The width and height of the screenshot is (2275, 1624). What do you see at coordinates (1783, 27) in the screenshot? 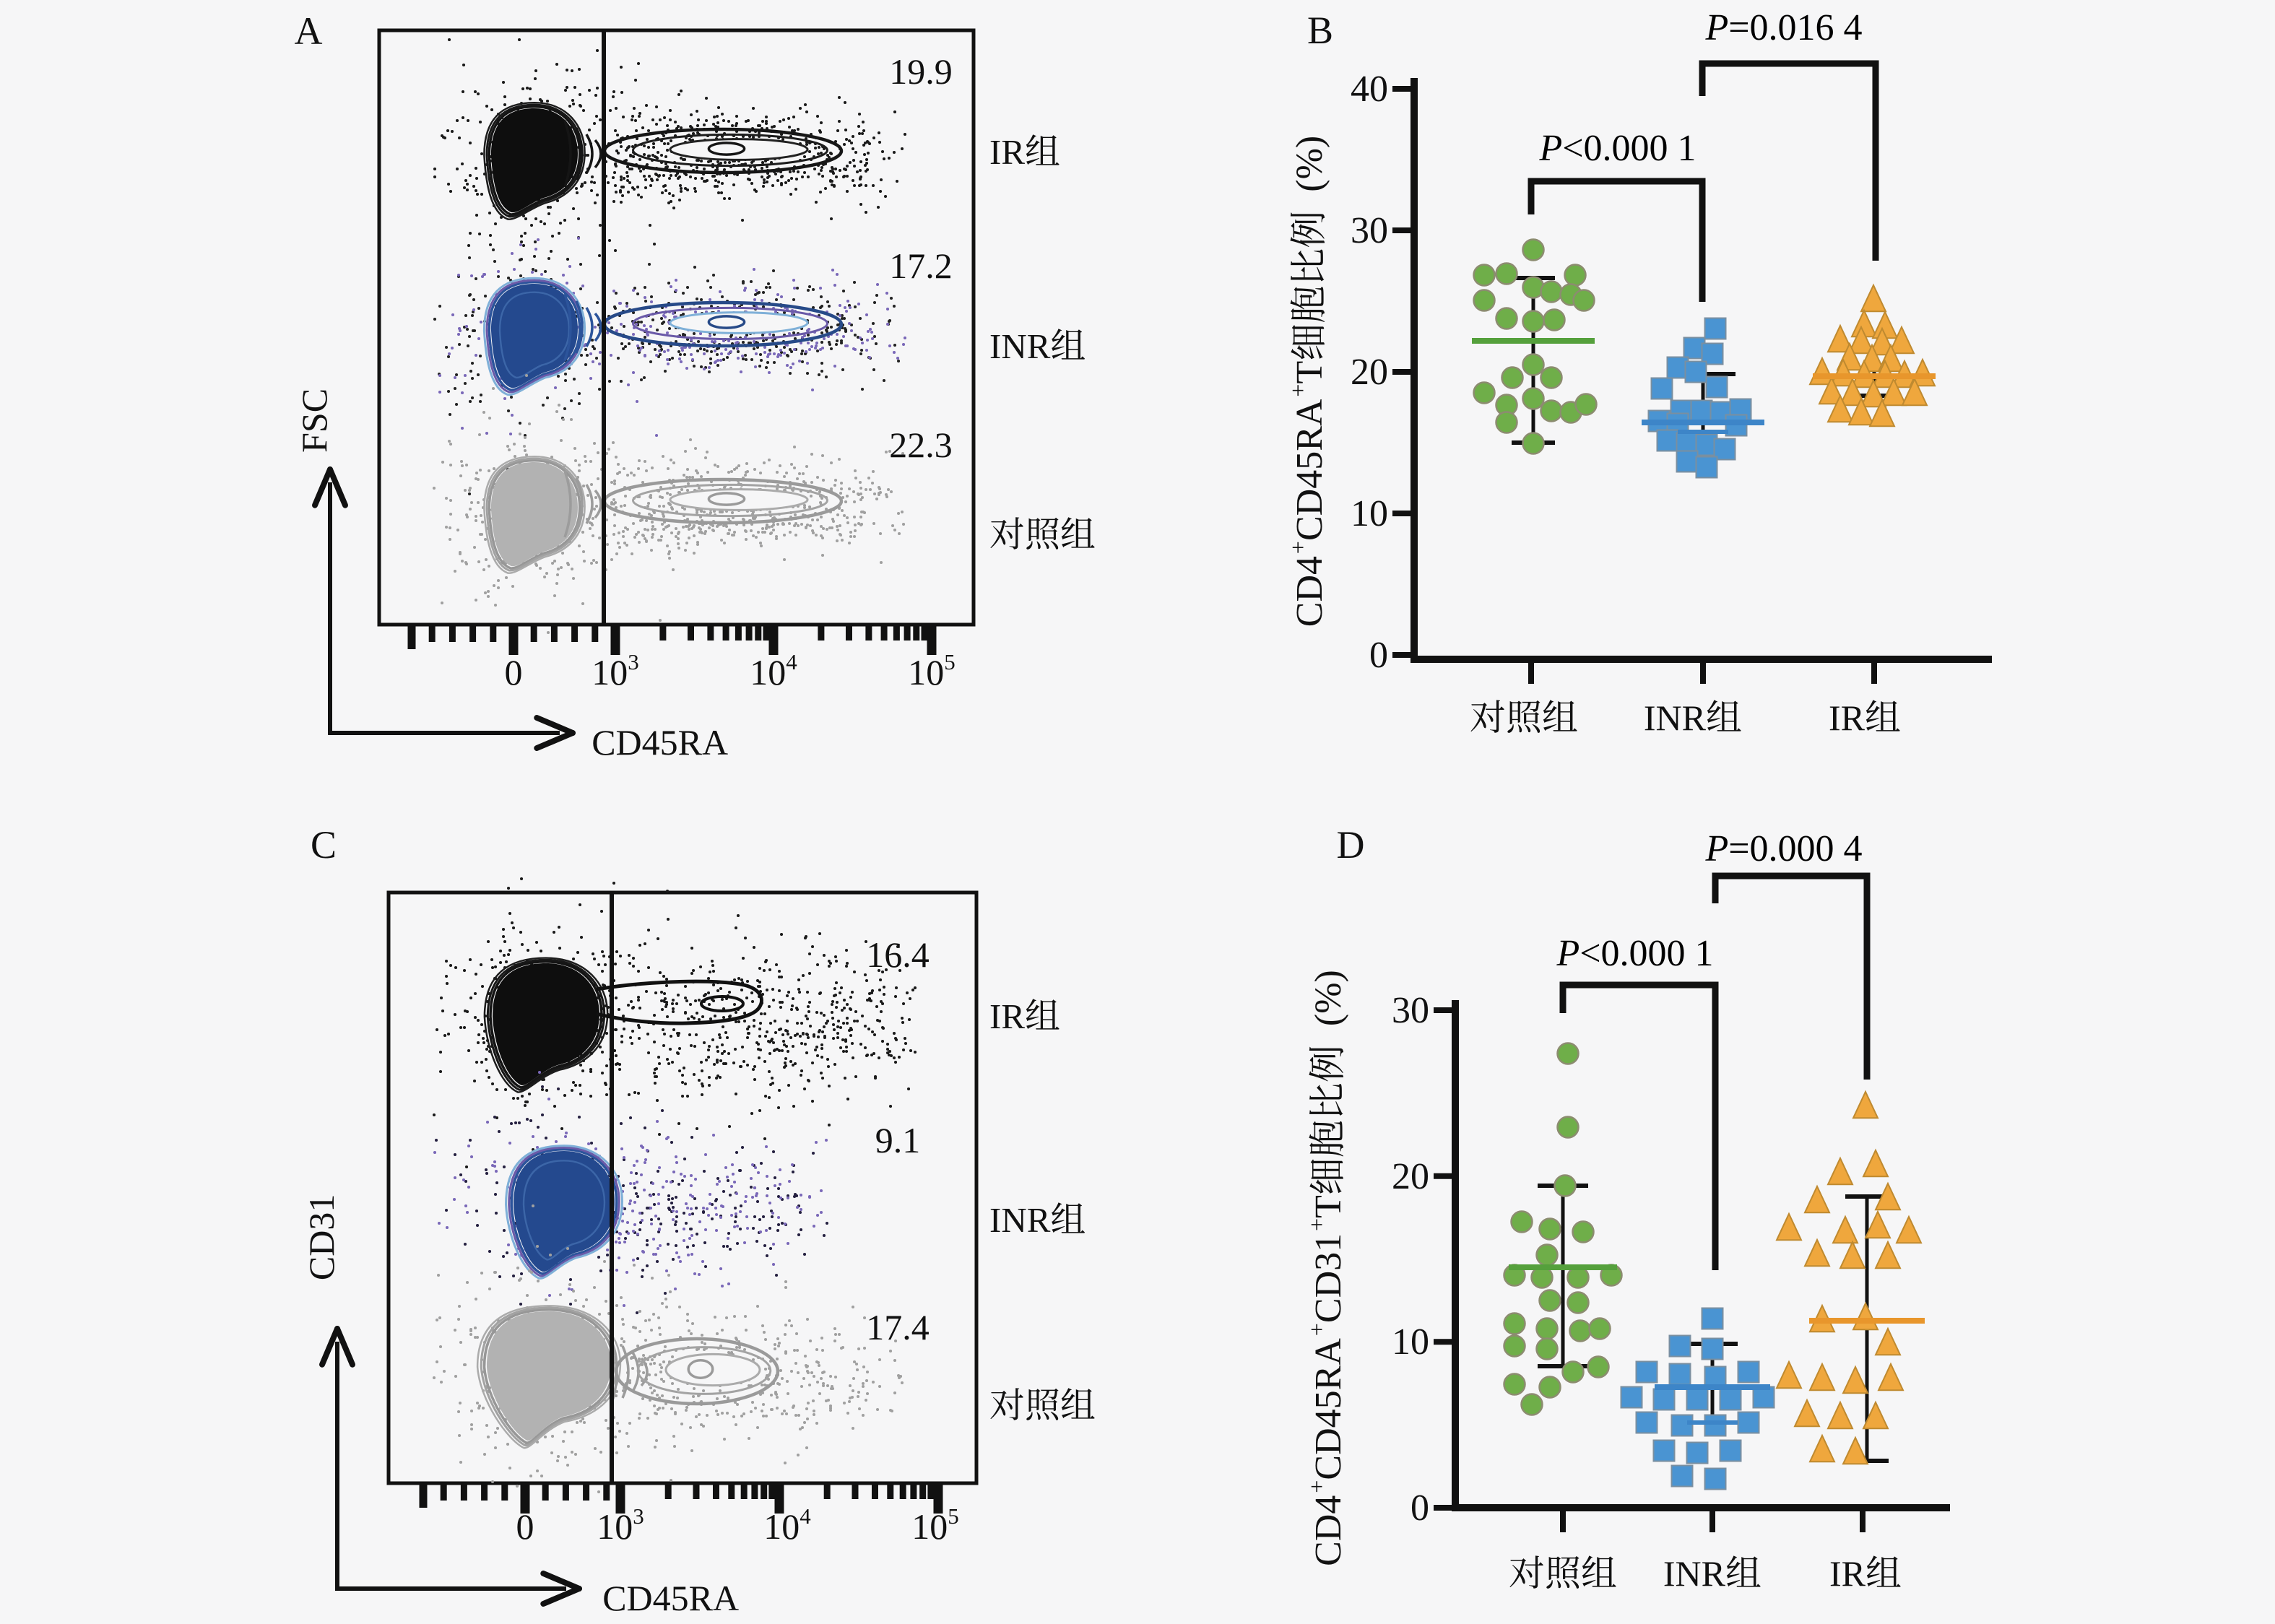
I see `svg-text: P=0.016 4` at bounding box center [1783, 27].